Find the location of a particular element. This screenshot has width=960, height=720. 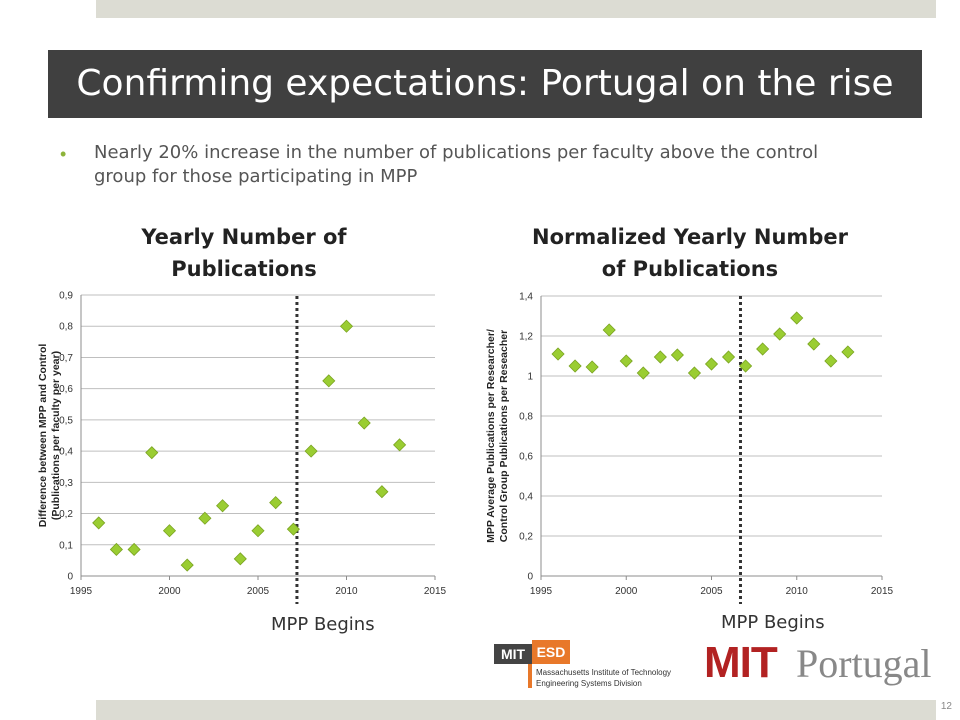

y-tick-label: 1 is located at coordinates (530, 377).